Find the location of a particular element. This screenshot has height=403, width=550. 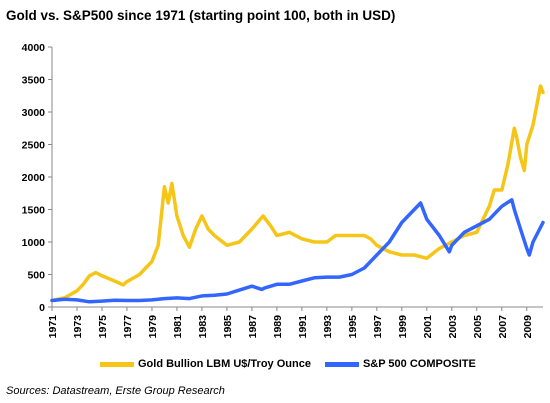

x-tick-label: 1993 is located at coordinates (328, 327).